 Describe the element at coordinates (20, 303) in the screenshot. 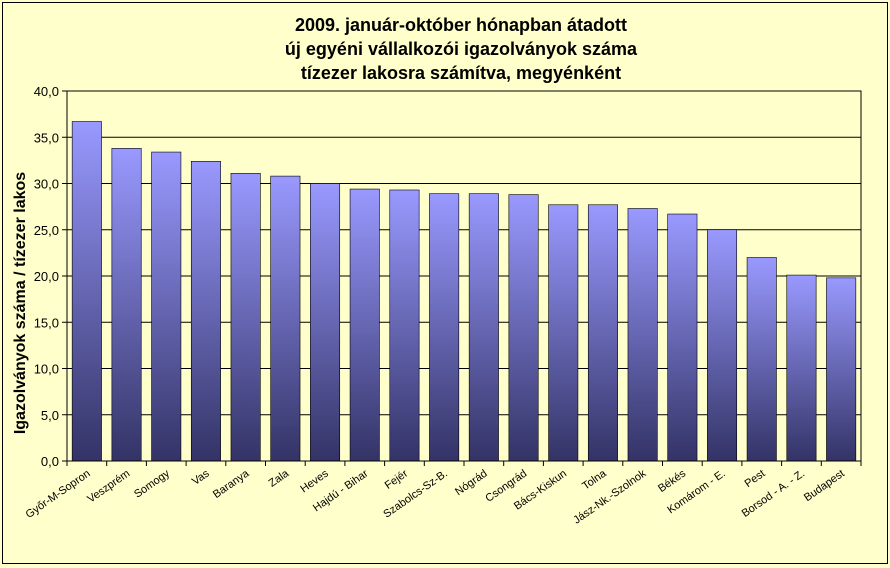

I see `y-axis-label: Igazolványok száma / tízezer lakos` at that location.